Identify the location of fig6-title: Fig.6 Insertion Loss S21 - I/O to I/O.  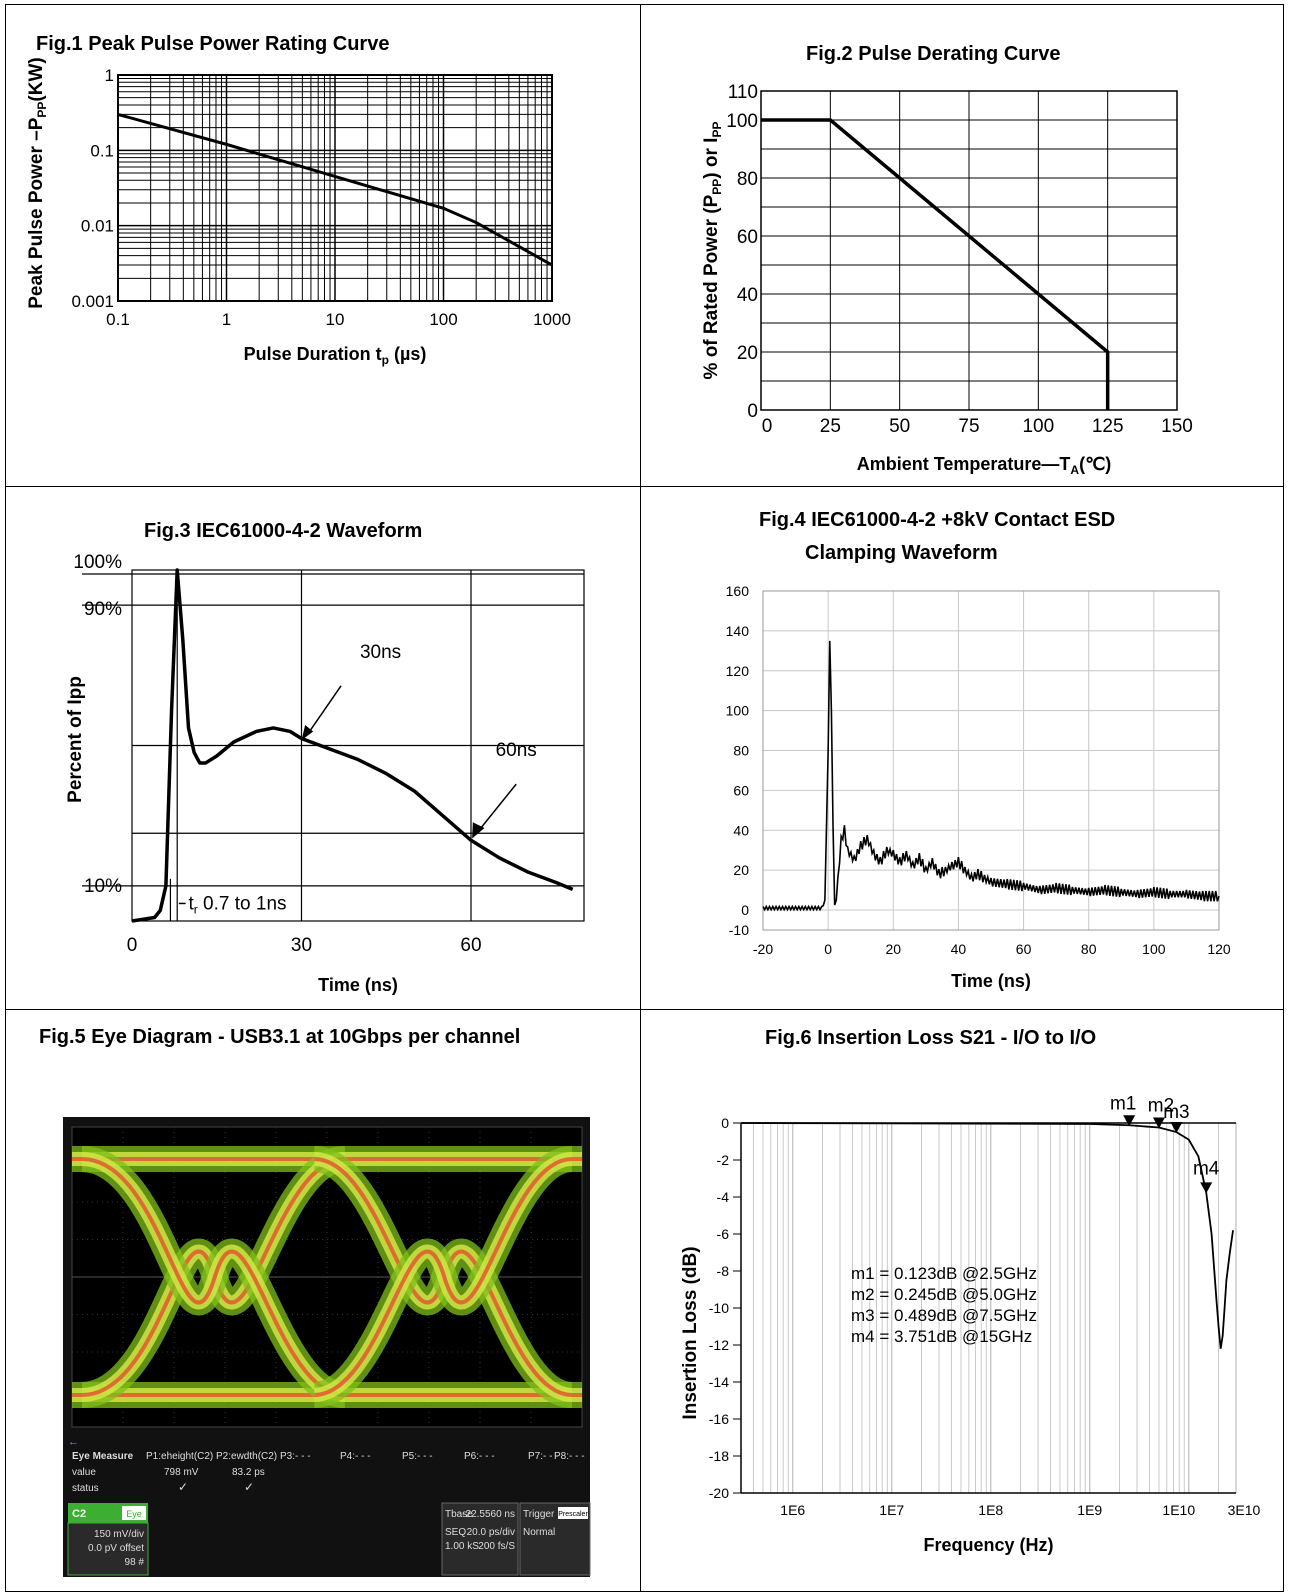
(931, 1038).